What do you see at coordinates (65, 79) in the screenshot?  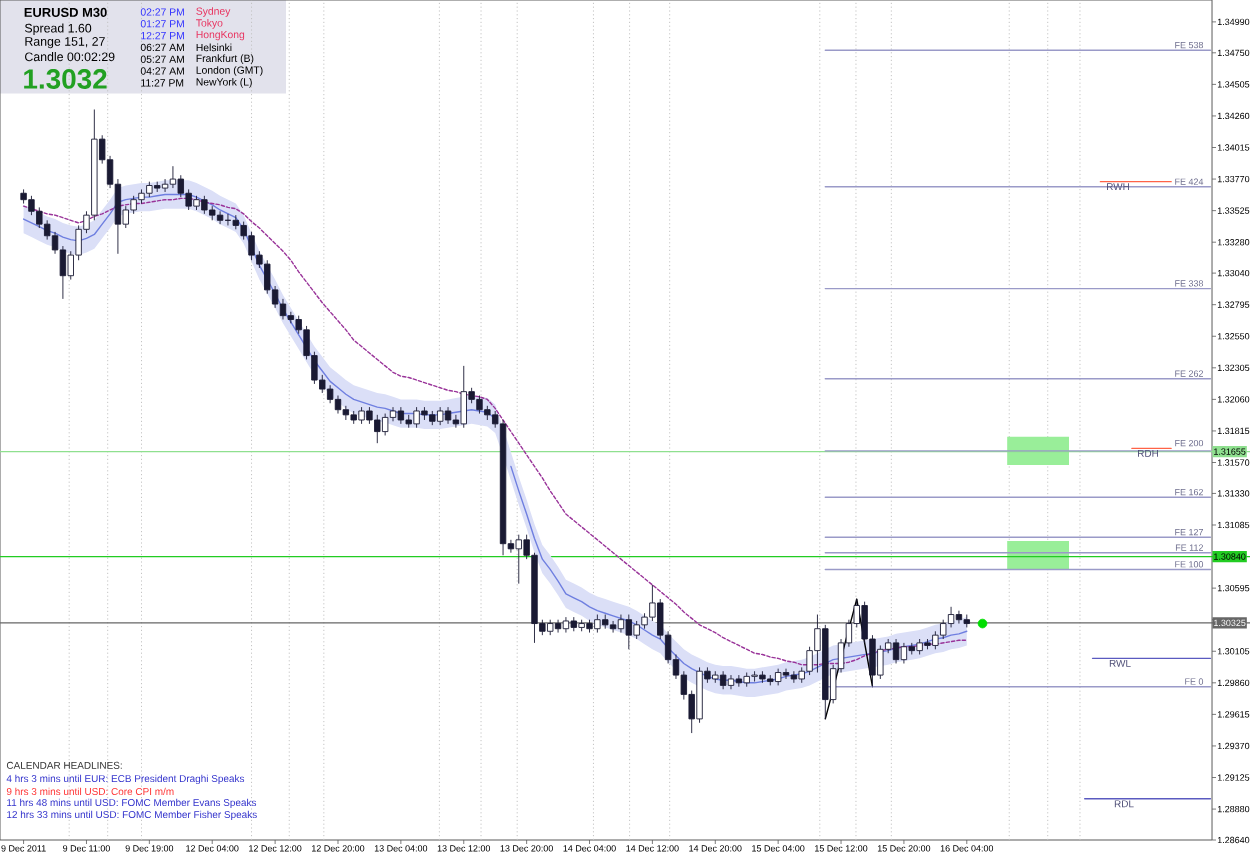 I see `annotation: 1.3032` at bounding box center [65, 79].